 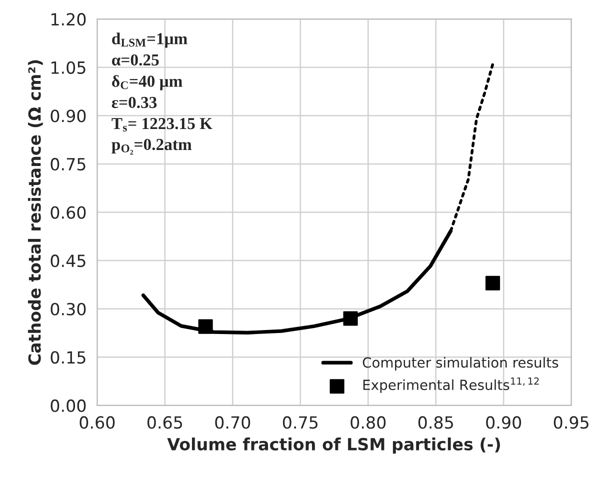 What do you see at coordinates (571, 422) in the screenshot?
I see `x-tick-label: 0.95` at bounding box center [571, 422].